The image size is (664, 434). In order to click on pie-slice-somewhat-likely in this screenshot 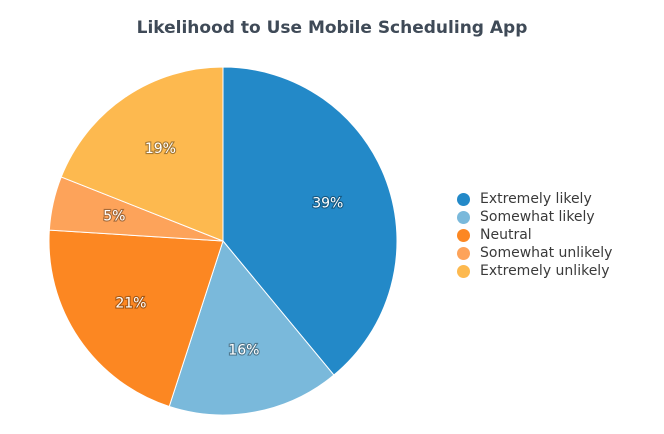, I will do `click(251, 327)`.